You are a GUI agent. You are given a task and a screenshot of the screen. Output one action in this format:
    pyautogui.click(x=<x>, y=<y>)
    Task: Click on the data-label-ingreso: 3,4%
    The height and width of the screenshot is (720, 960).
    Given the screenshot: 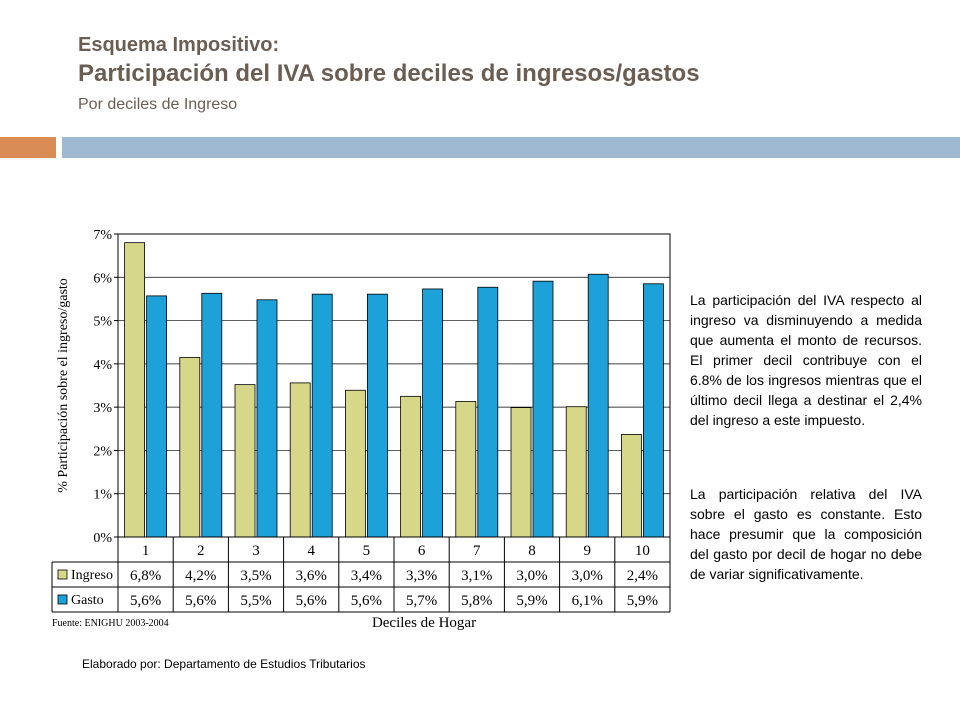 What is the action you would take?
    pyautogui.click(x=366, y=576)
    